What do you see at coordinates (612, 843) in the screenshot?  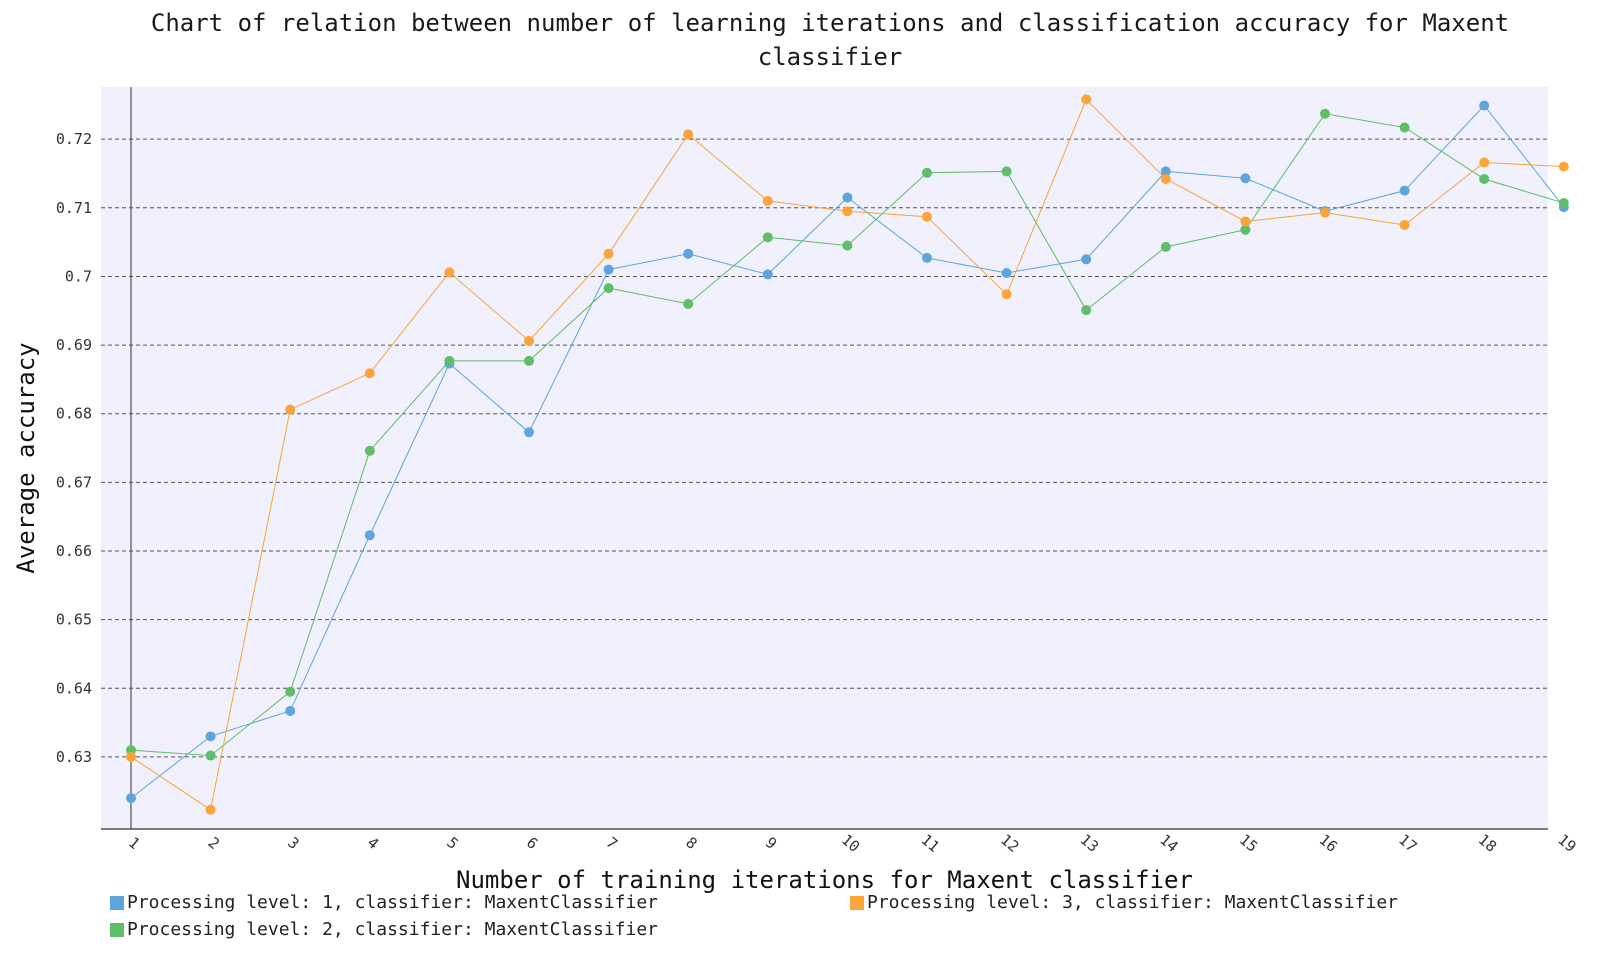 I see `x-tick-label: 7` at bounding box center [612, 843].